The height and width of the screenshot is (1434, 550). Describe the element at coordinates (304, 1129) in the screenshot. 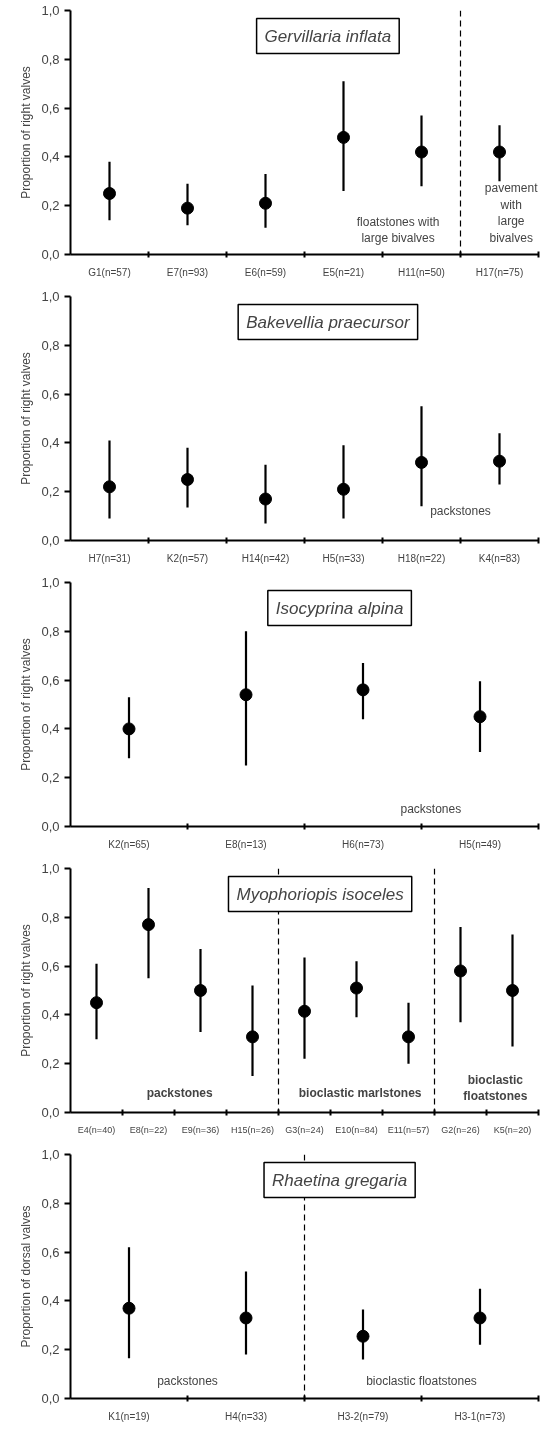

I see `x-tick-label: G3(n=24)` at that location.